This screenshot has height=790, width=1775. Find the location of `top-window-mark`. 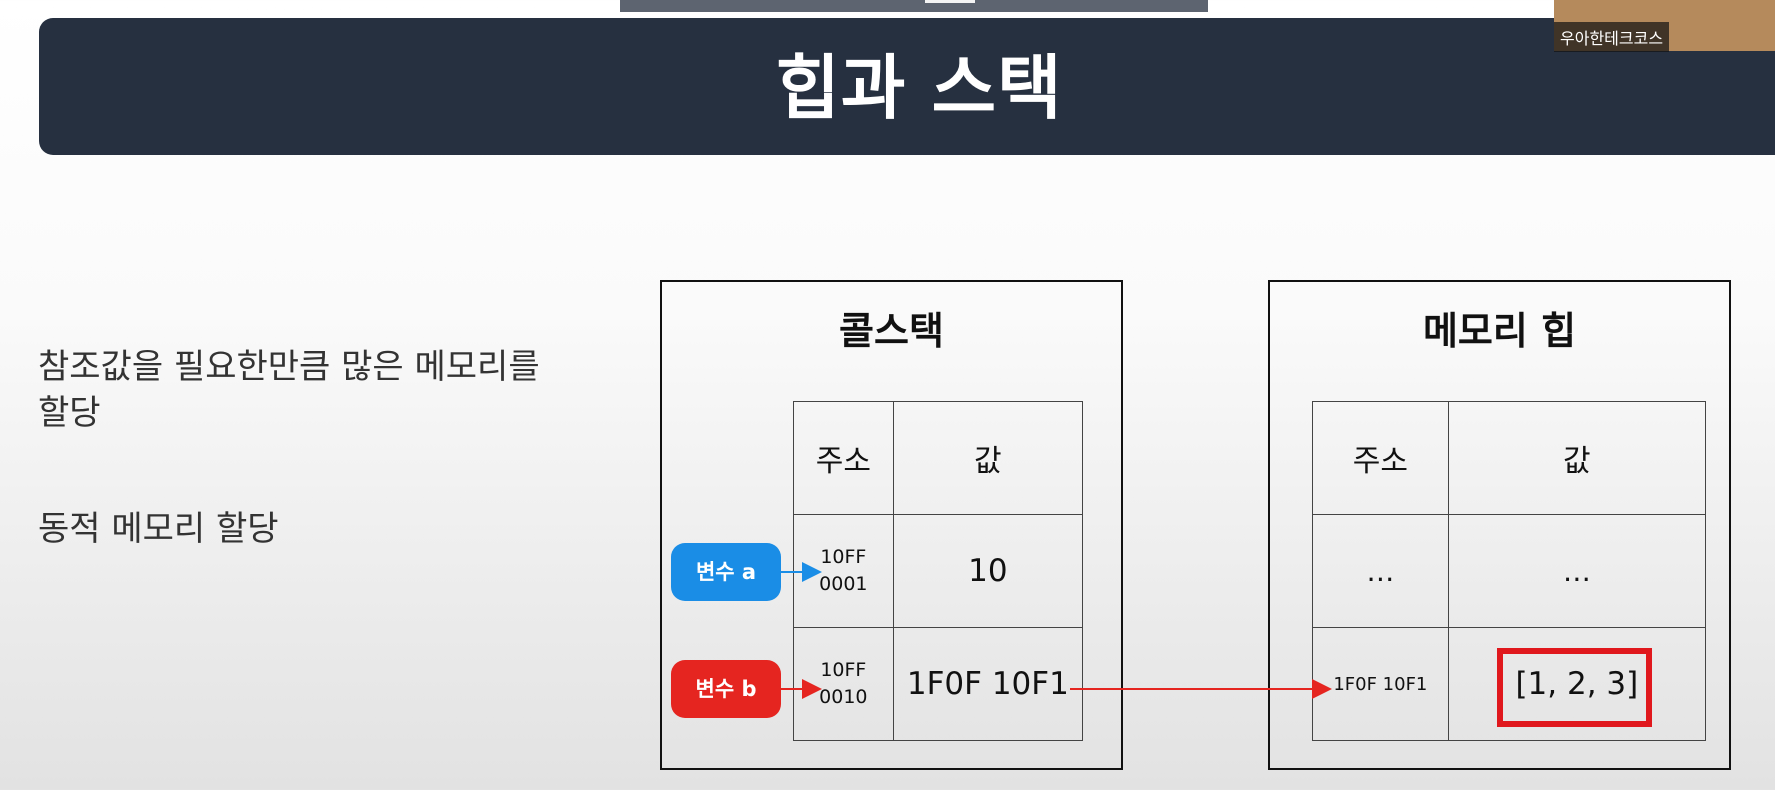

top-window-mark is located at coordinates (950, 1).